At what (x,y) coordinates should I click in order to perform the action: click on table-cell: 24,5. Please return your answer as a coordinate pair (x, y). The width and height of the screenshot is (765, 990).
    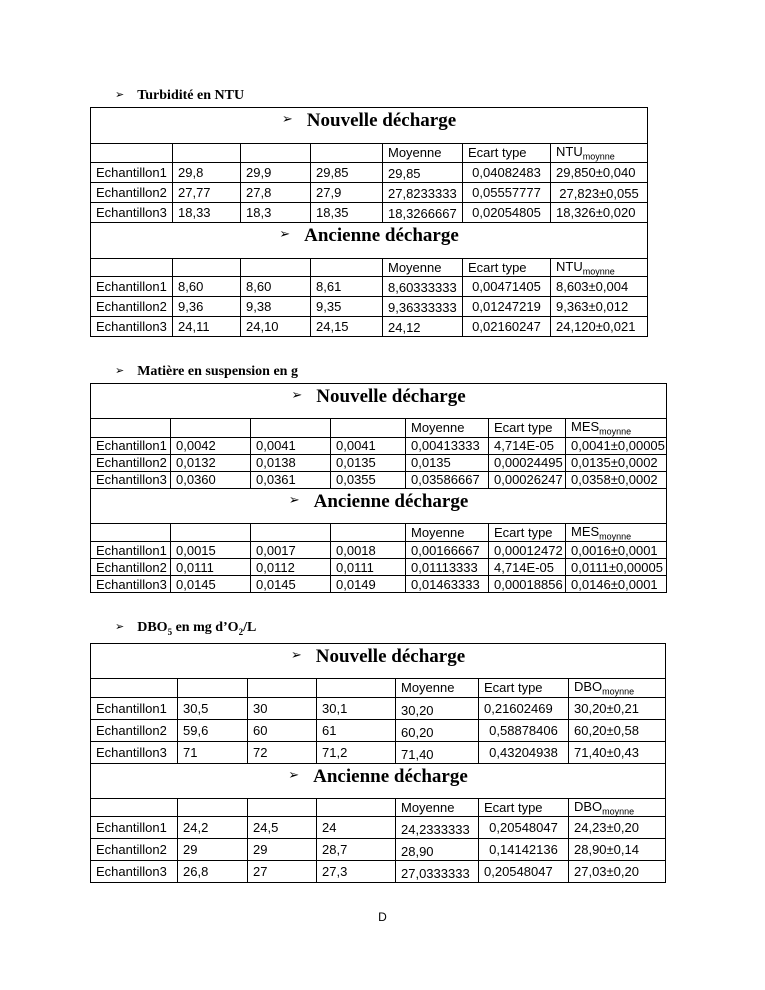
    Looking at the image, I should click on (282, 828).